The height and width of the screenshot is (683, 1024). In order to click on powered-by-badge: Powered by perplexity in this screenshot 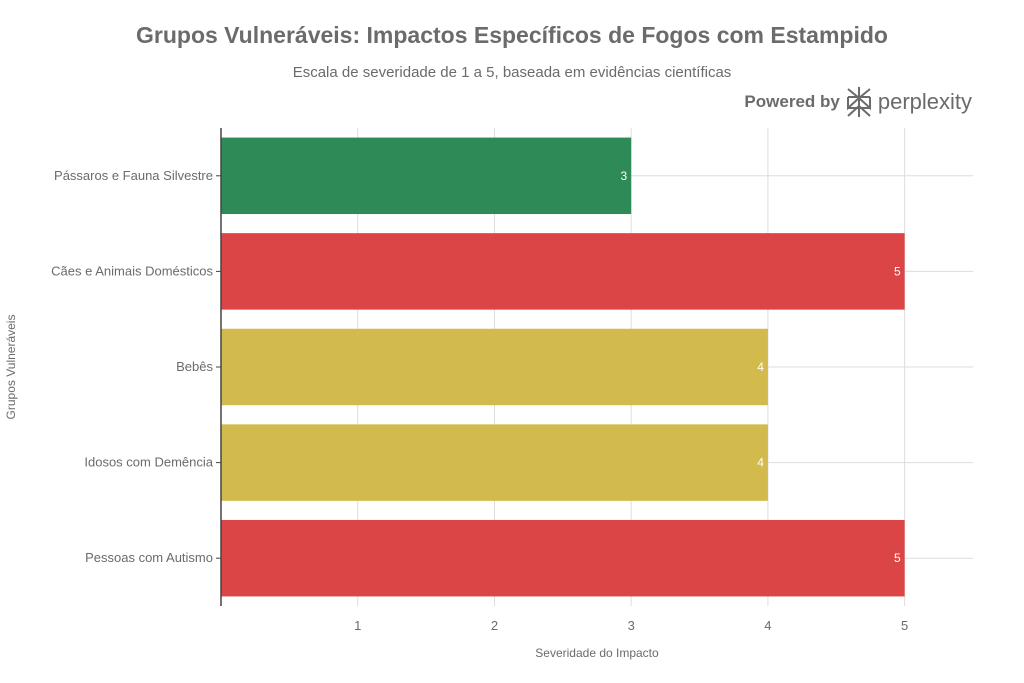, I will do `click(858, 102)`.